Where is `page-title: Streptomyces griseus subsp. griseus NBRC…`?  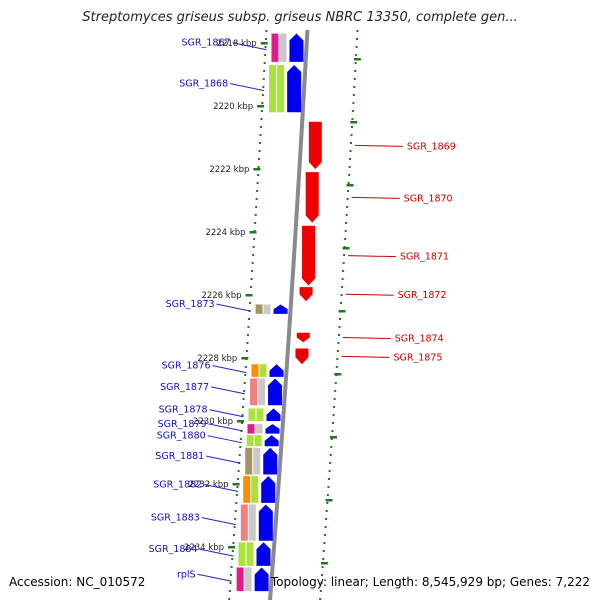
page-title: Streptomyces griseus subsp. griseus NBRC… is located at coordinates (300, 17).